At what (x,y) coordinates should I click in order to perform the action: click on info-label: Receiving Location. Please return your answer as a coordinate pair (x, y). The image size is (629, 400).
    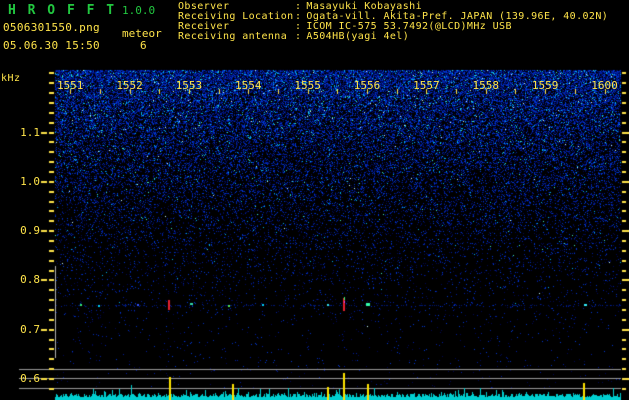
    Looking at the image, I should click on (236, 16).